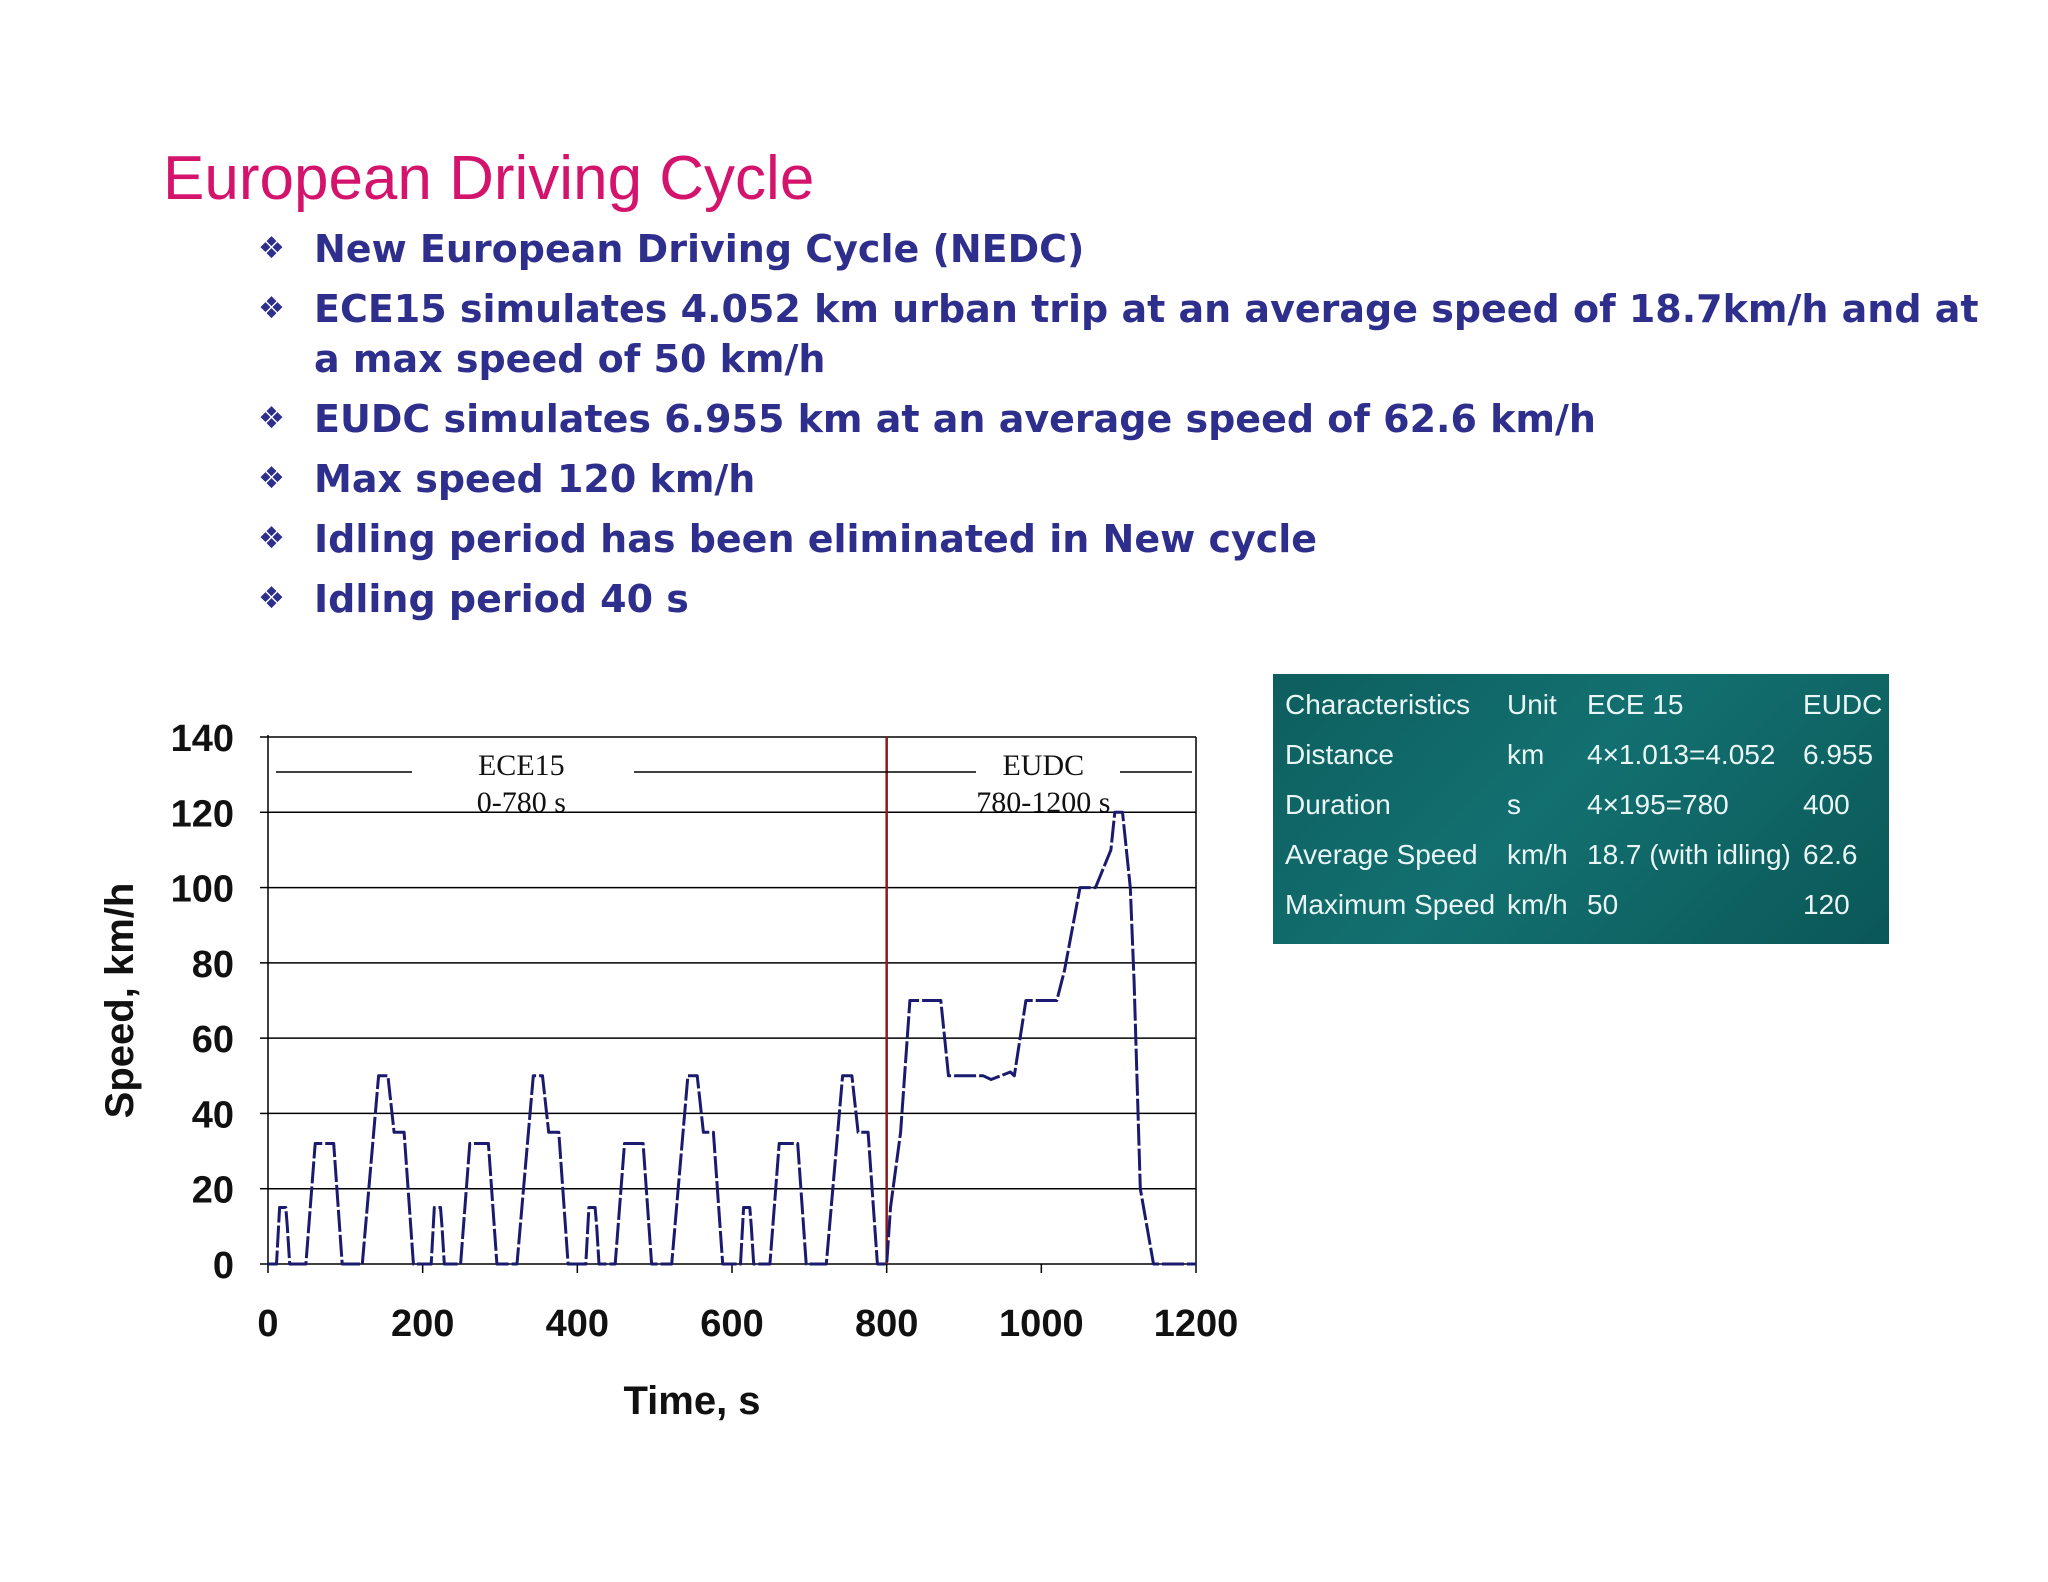 The width and height of the screenshot is (2048, 1582). Describe the element at coordinates (202, 890) in the screenshot. I see `y-tick-label: 100` at that location.